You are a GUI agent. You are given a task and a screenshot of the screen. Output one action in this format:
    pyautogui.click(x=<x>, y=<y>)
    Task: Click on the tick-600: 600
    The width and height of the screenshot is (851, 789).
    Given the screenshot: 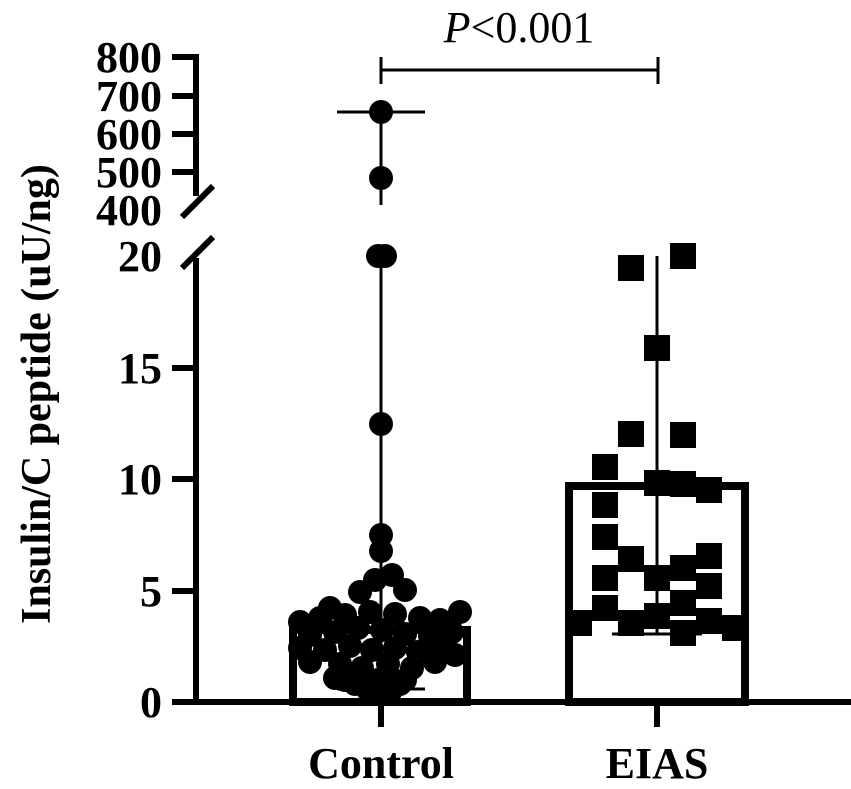 What is the action you would take?
    pyautogui.click(x=129, y=134)
    